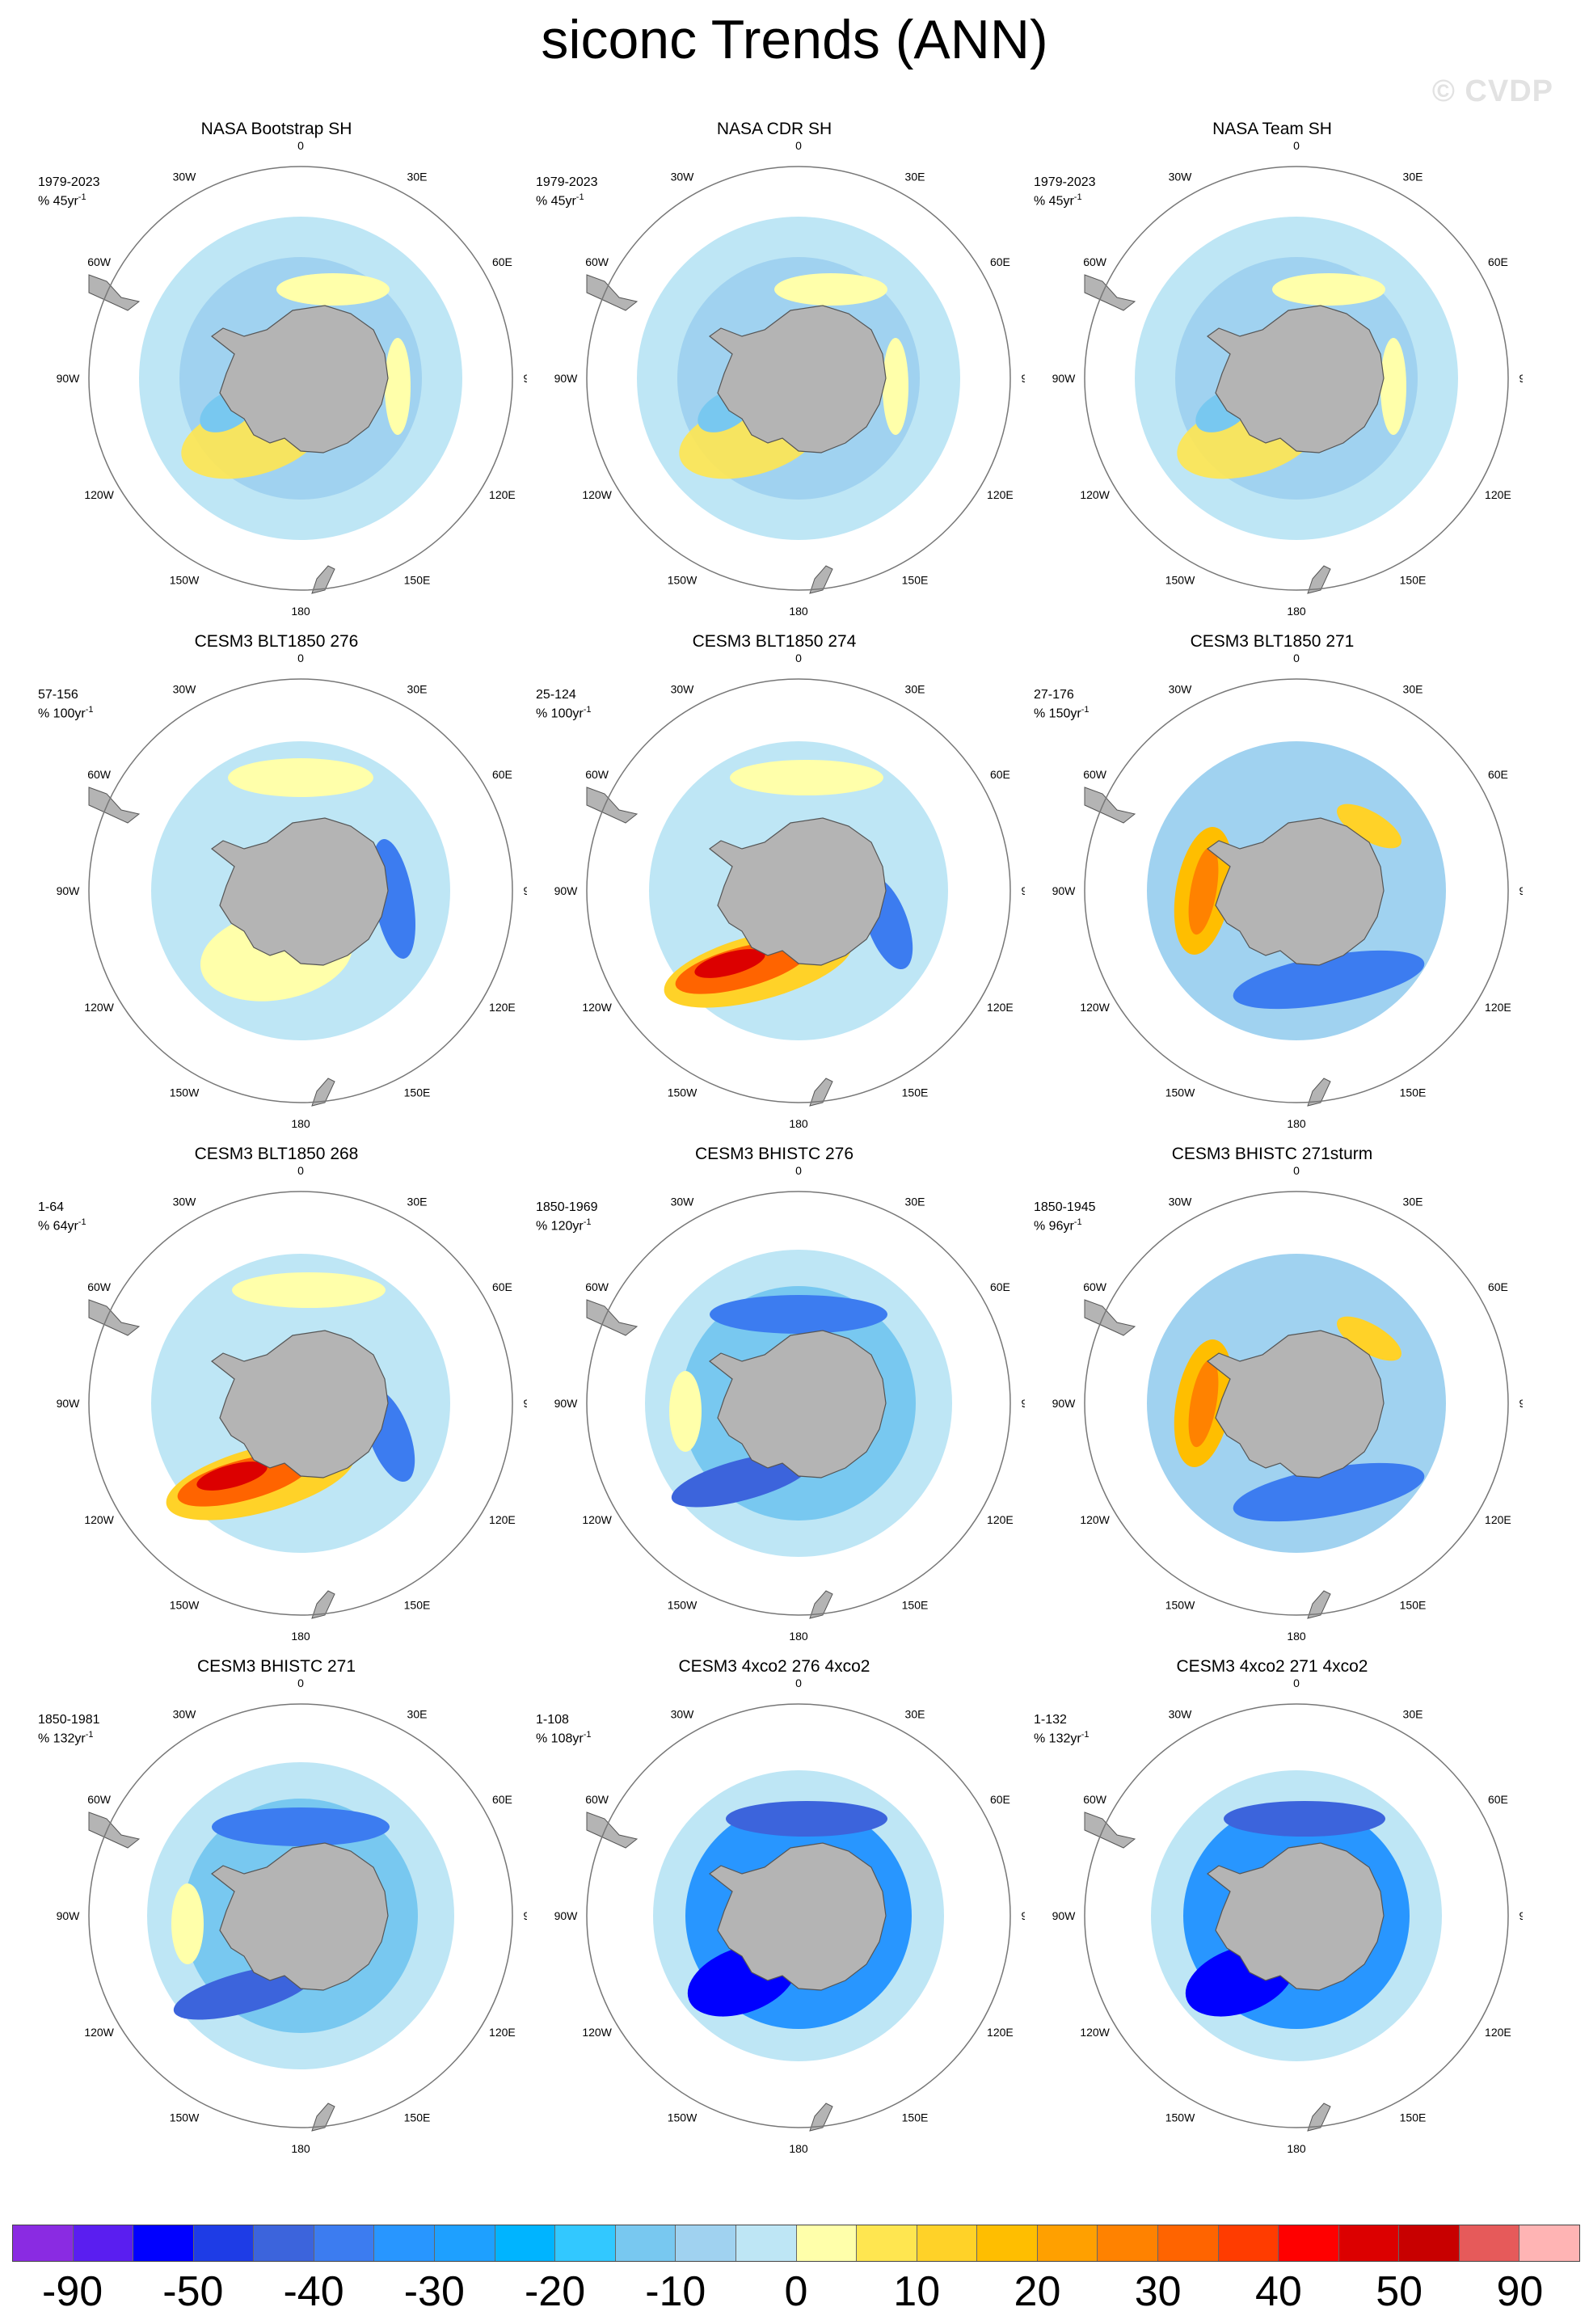 The image size is (1589, 2324). I want to click on panel-title: CESM3 BLT1850 271, so click(1272, 642).